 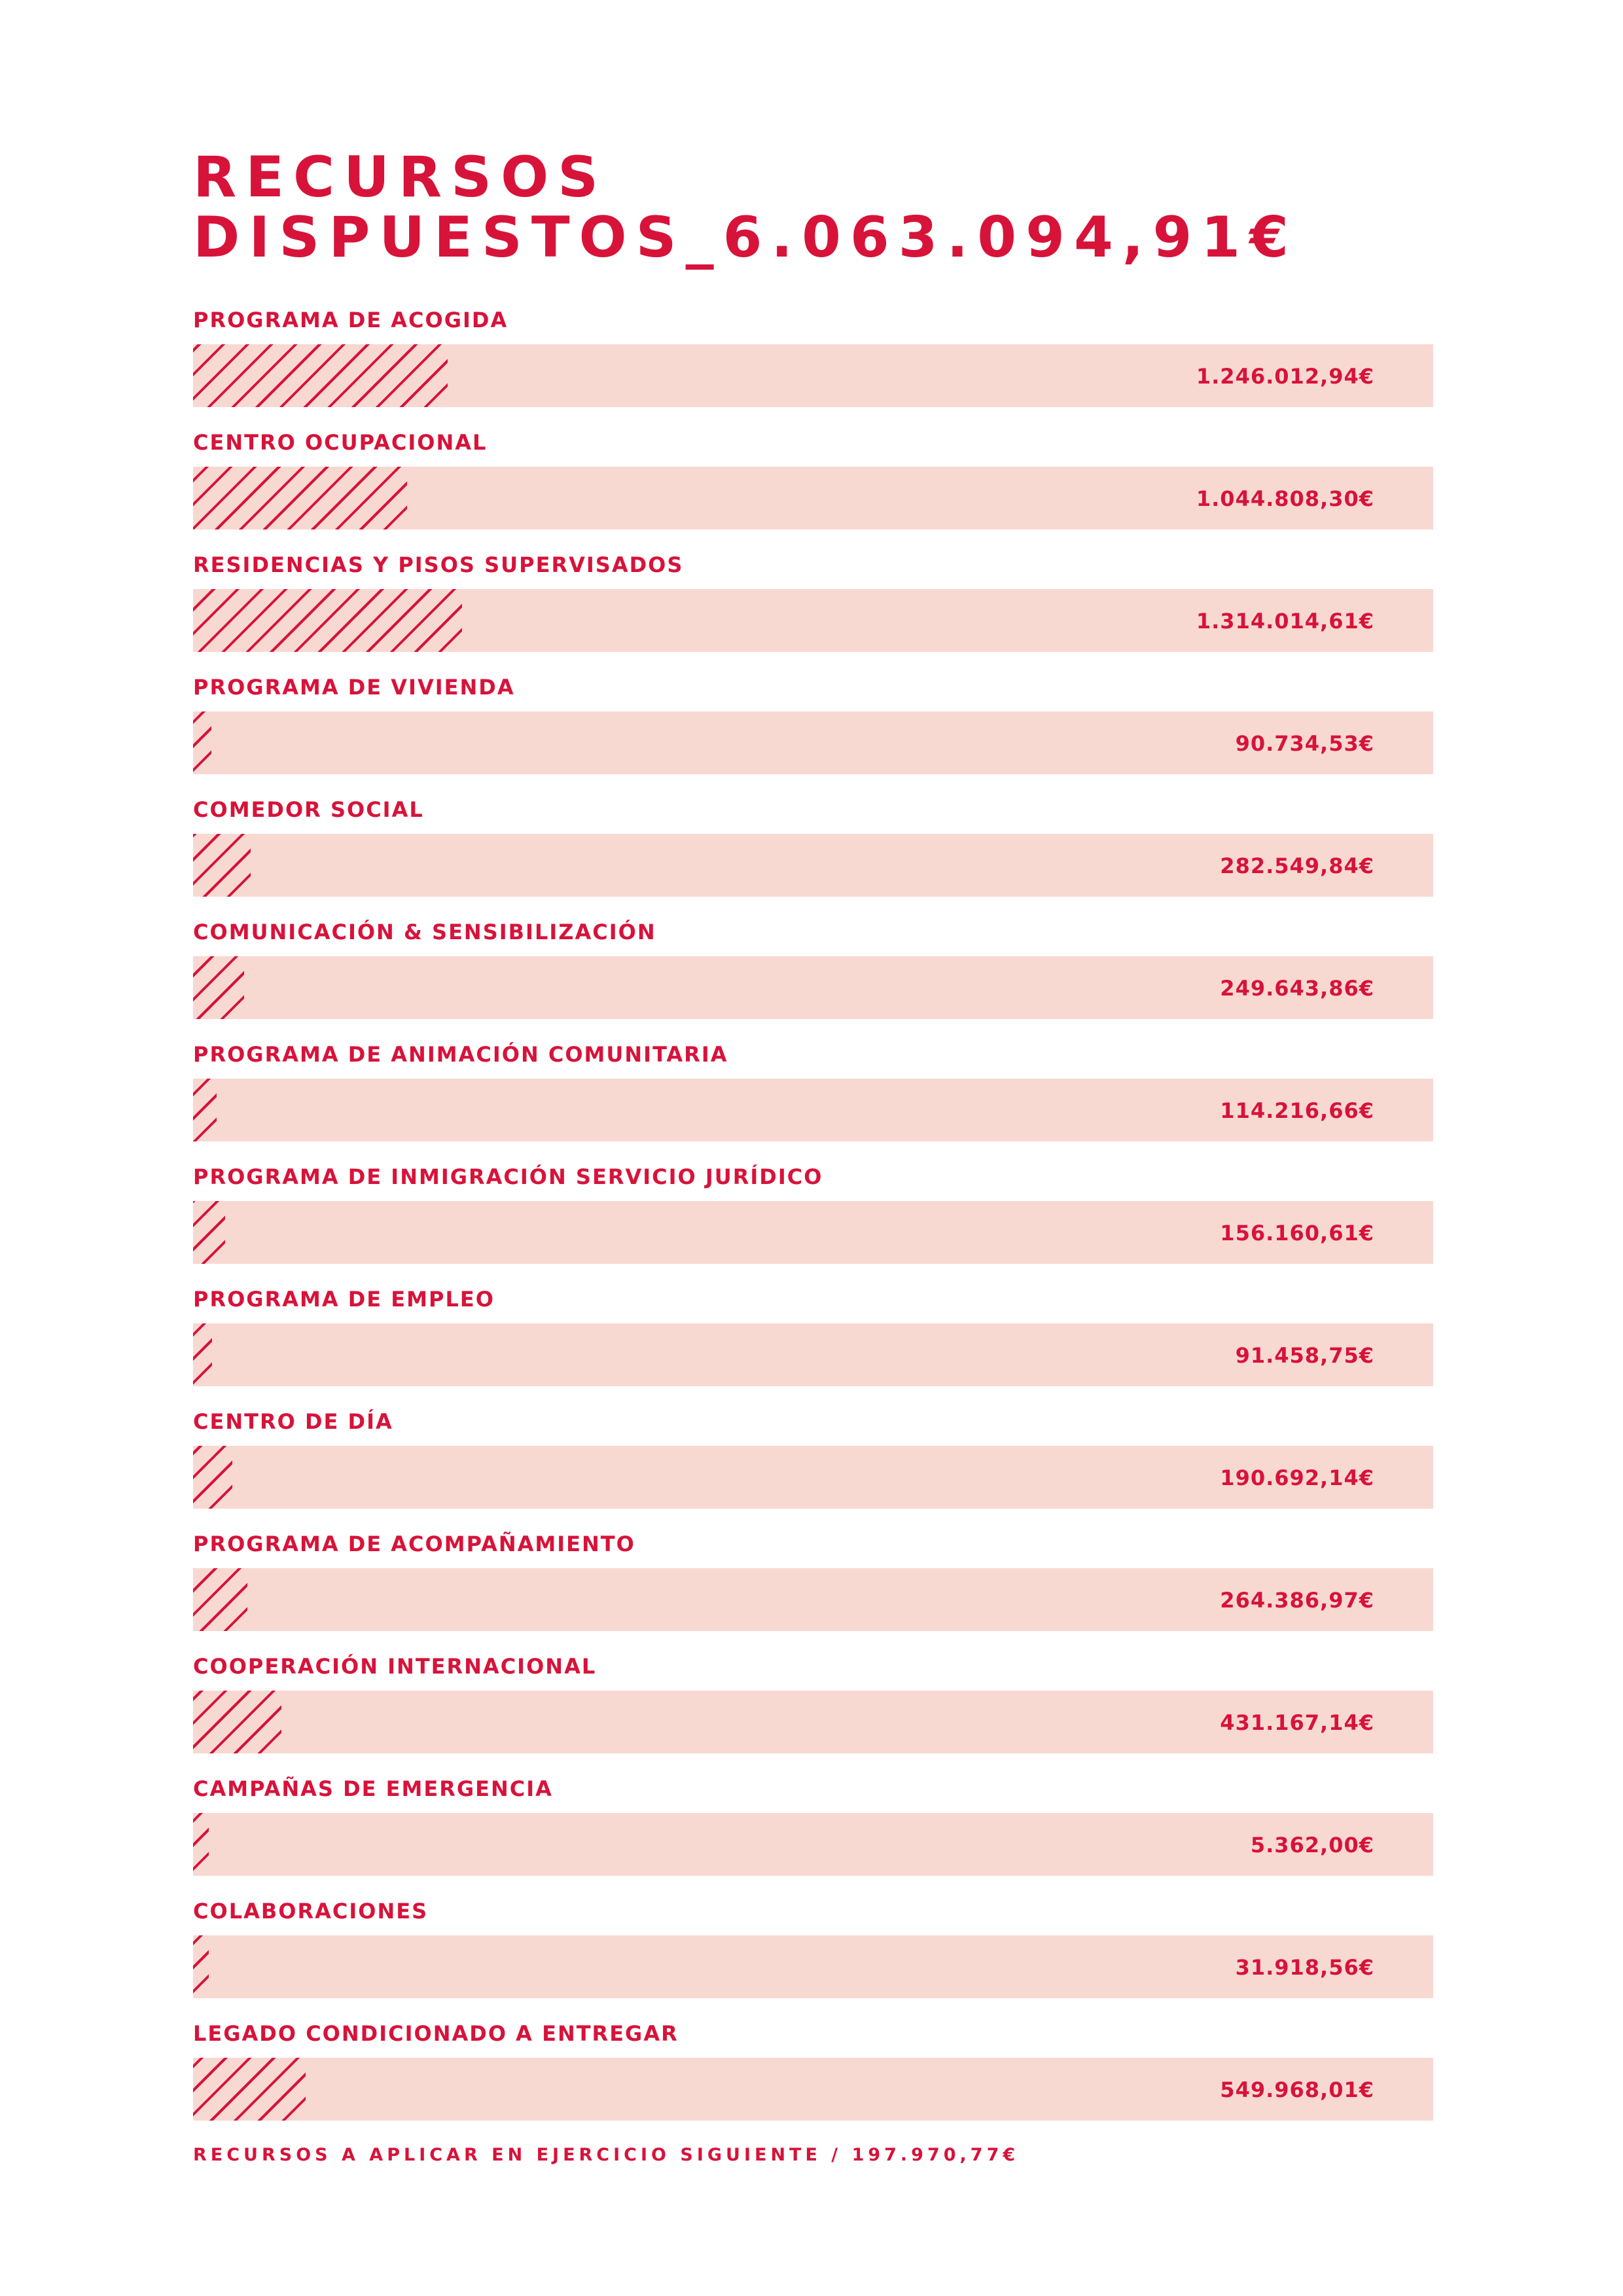 What do you see at coordinates (1297, 2089) in the screenshot?
I see `bar-value-label: 549.968,01€` at bounding box center [1297, 2089].